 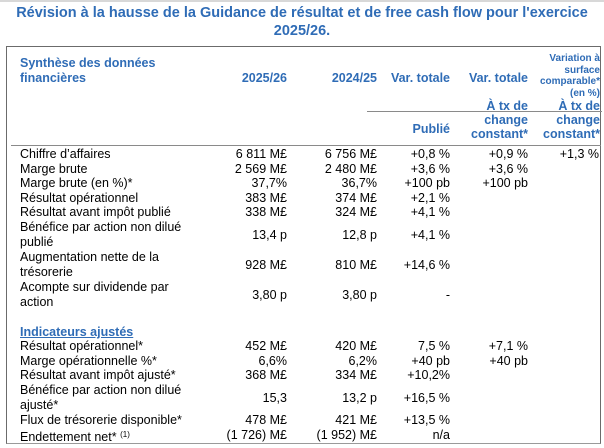 What do you see at coordinates (354, 78) in the screenshot?
I see `header-col-2024-25: 2024/25` at bounding box center [354, 78].